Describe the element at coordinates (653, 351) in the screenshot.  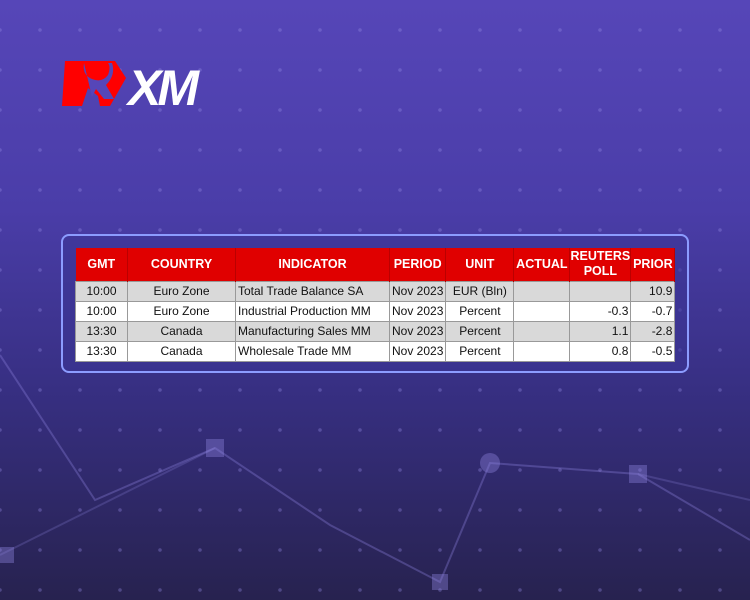
I see `cell-prior: -0.5` at that location.